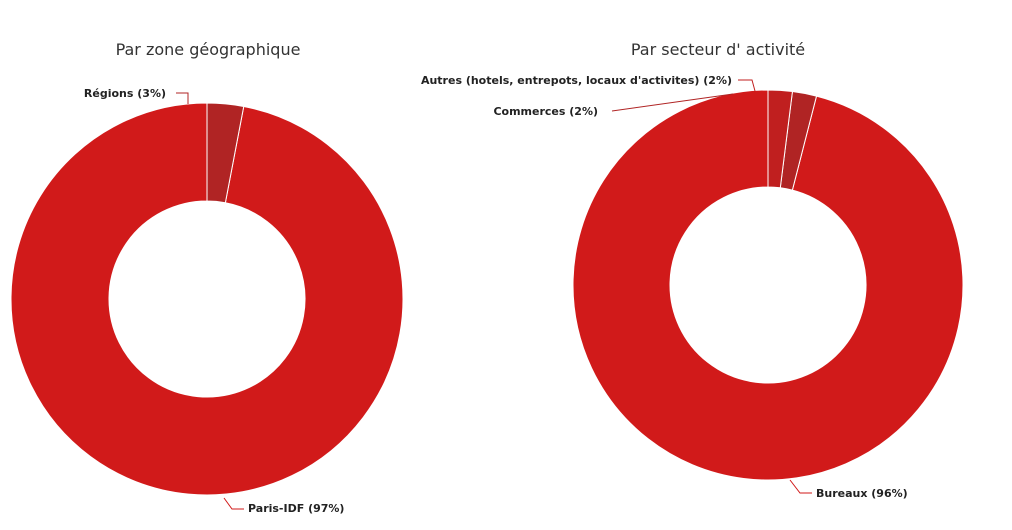 Image resolution: width=1012 pixels, height=530 pixels. I want to click on data-label-r-gions: Régions (3%), so click(125, 93).